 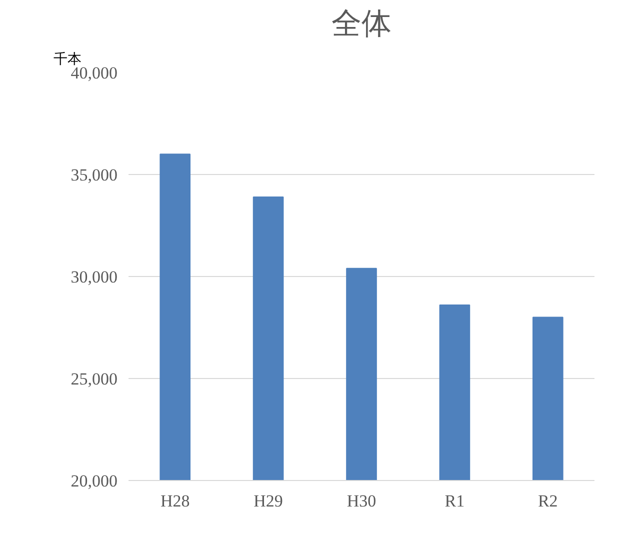 What do you see at coordinates (94, 481) in the screenshot?
I see `y-tick-label: 20,000` at bounding box center [94, 481].